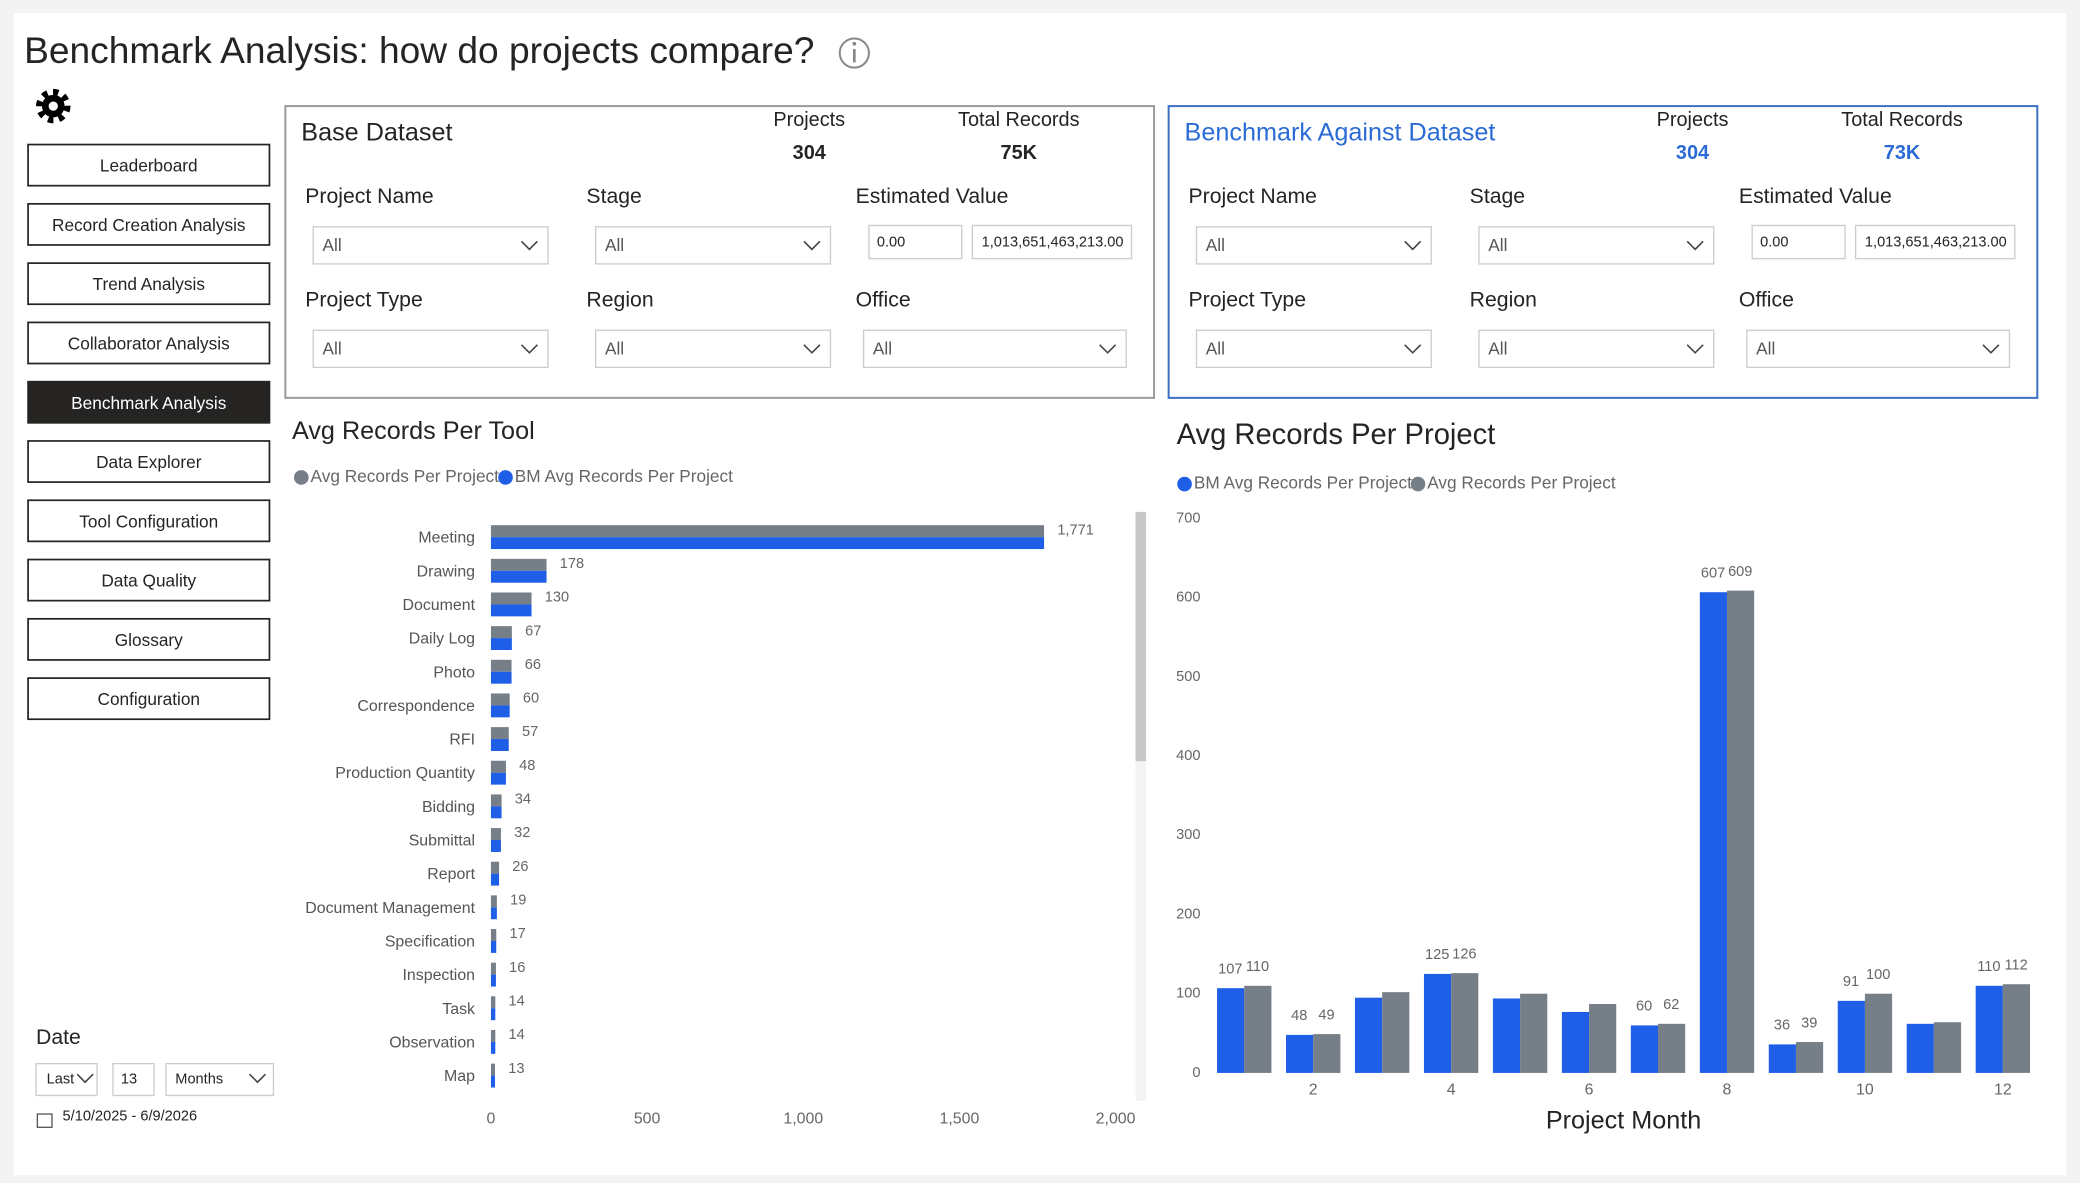  I want to click on y-tick-label: Task, so click(458, 1009).